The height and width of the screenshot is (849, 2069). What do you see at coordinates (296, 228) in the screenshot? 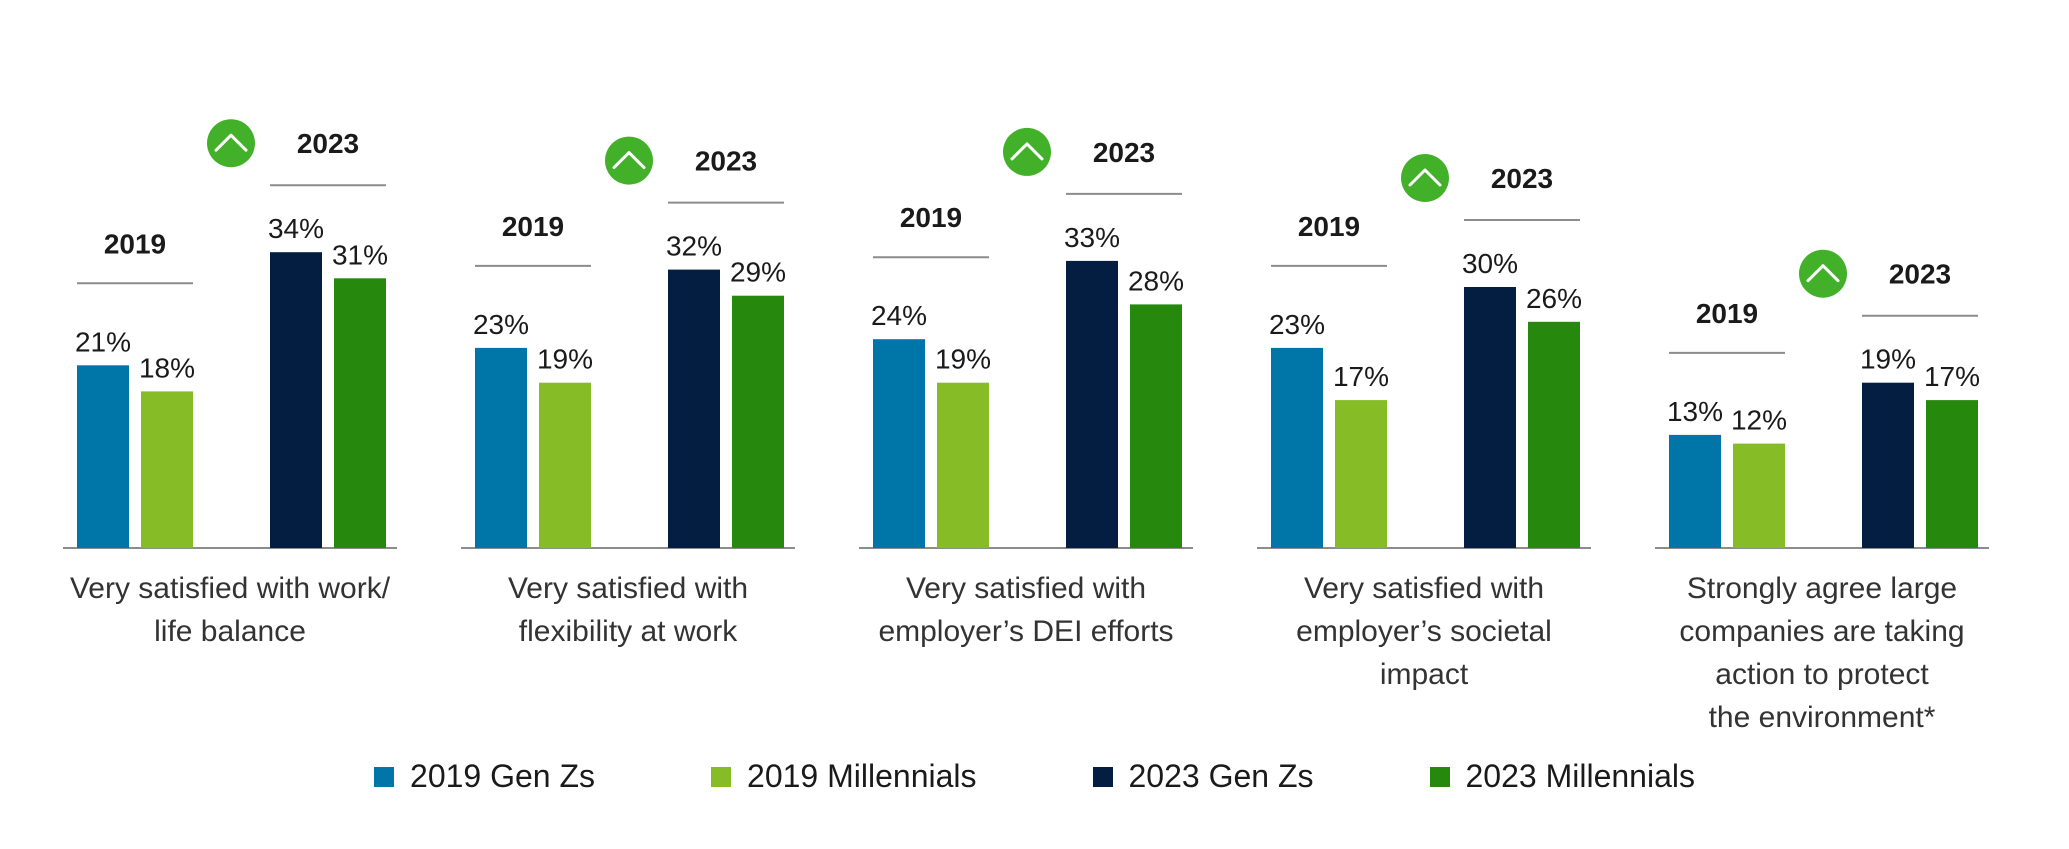
I see `data-label: 34%` at bounding box center [296, 228].